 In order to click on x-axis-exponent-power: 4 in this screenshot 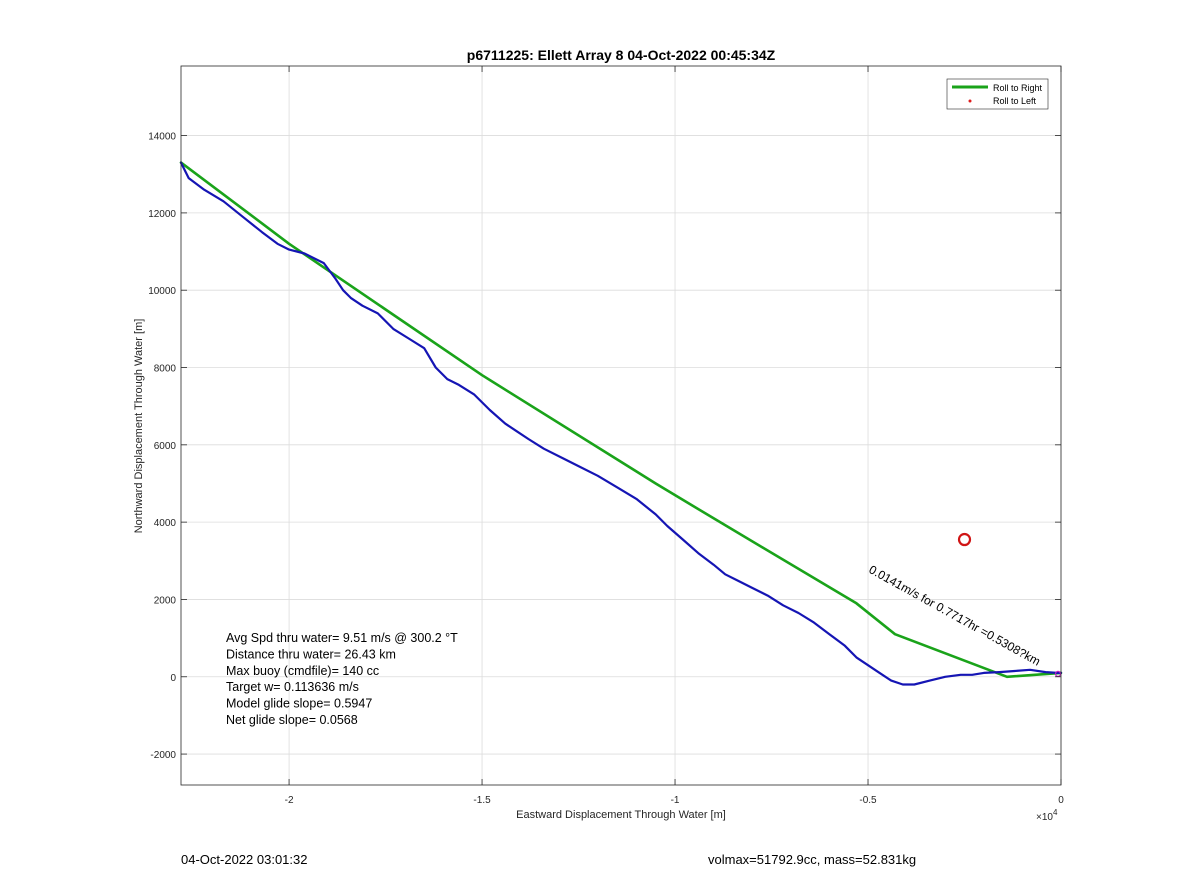, I will do `click(1055, 812)`.